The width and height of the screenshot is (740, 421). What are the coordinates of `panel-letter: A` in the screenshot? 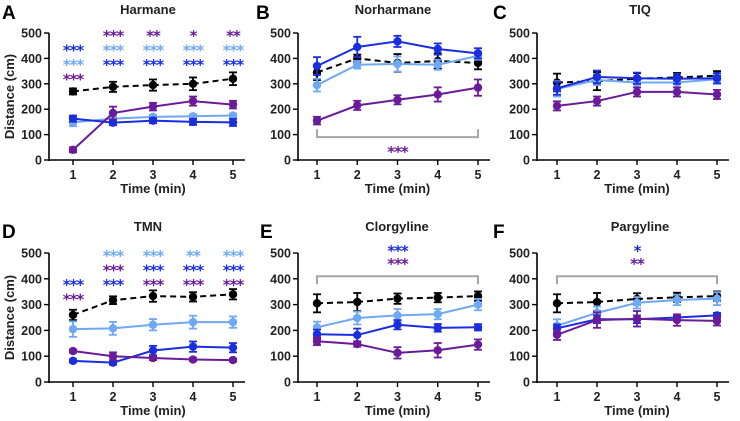 It's located at (9, 13).